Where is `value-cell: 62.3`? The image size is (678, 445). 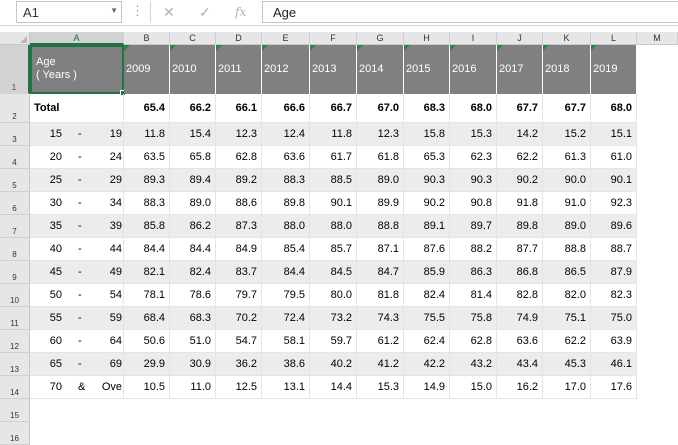 value-cell: 62.3 is located at coordinates (473, 157).